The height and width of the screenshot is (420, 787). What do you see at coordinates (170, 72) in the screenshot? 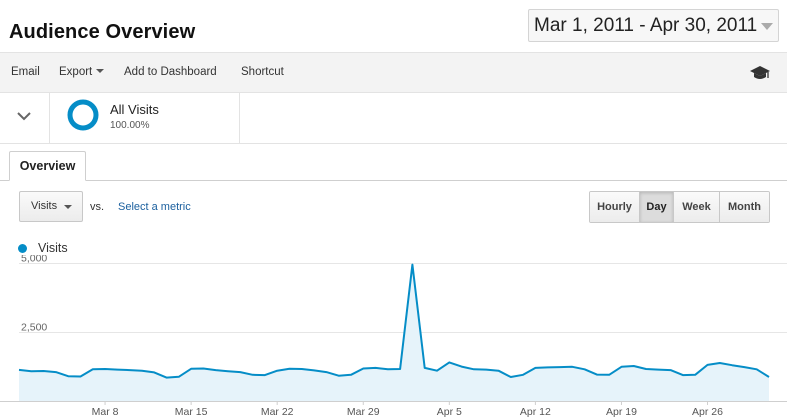
I see `add-to-dashboard-button: Add to Dashboard` at bounding box center [170, 72].